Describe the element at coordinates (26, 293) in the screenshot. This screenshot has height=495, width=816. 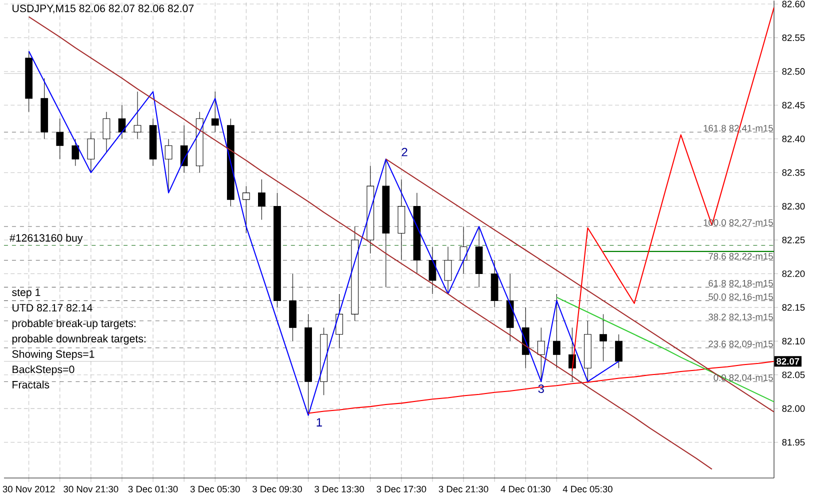
I see `annotation: step 1` at that location.